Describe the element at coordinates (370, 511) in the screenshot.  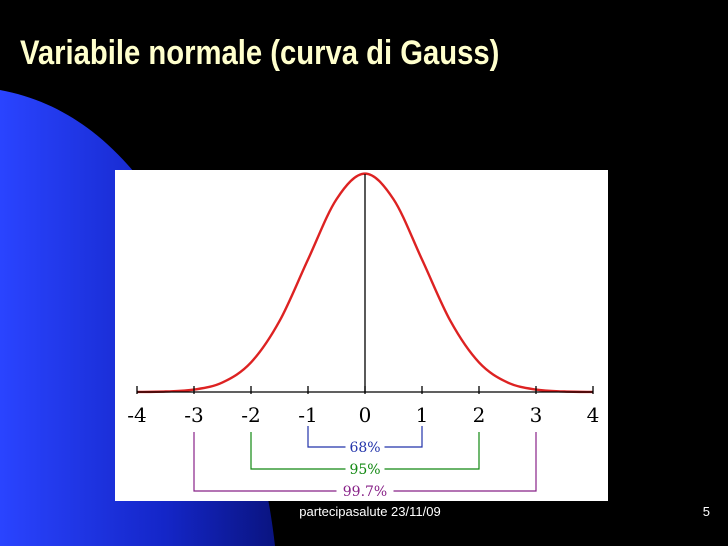
I see `footer-text: partecipasalute 23/11/09` at that location.